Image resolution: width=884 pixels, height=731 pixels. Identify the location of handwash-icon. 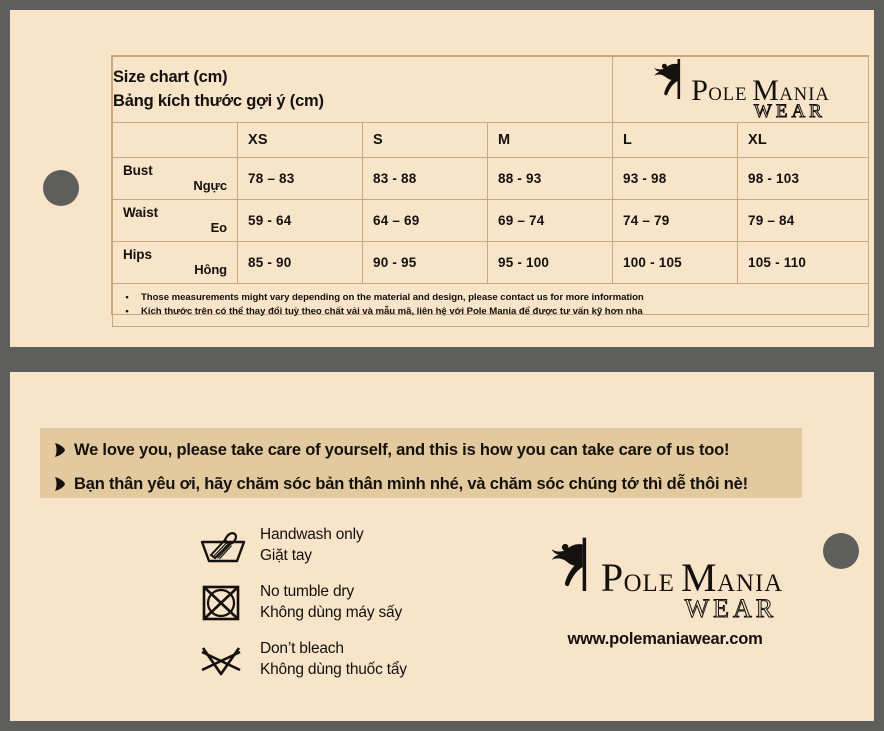
(229, 546).